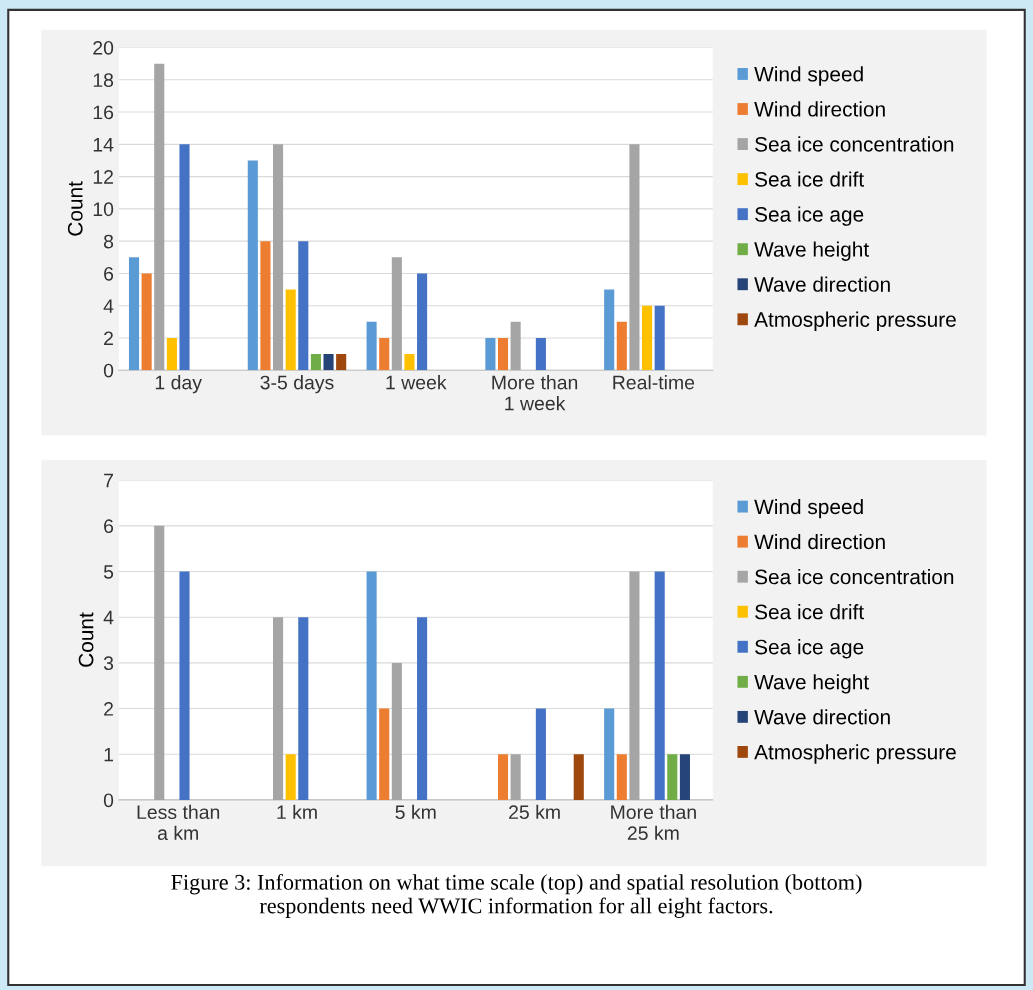 The width and height of the screenshot is (1033, 990). I want to click on y-tick-label: 12, so click(103, 177).